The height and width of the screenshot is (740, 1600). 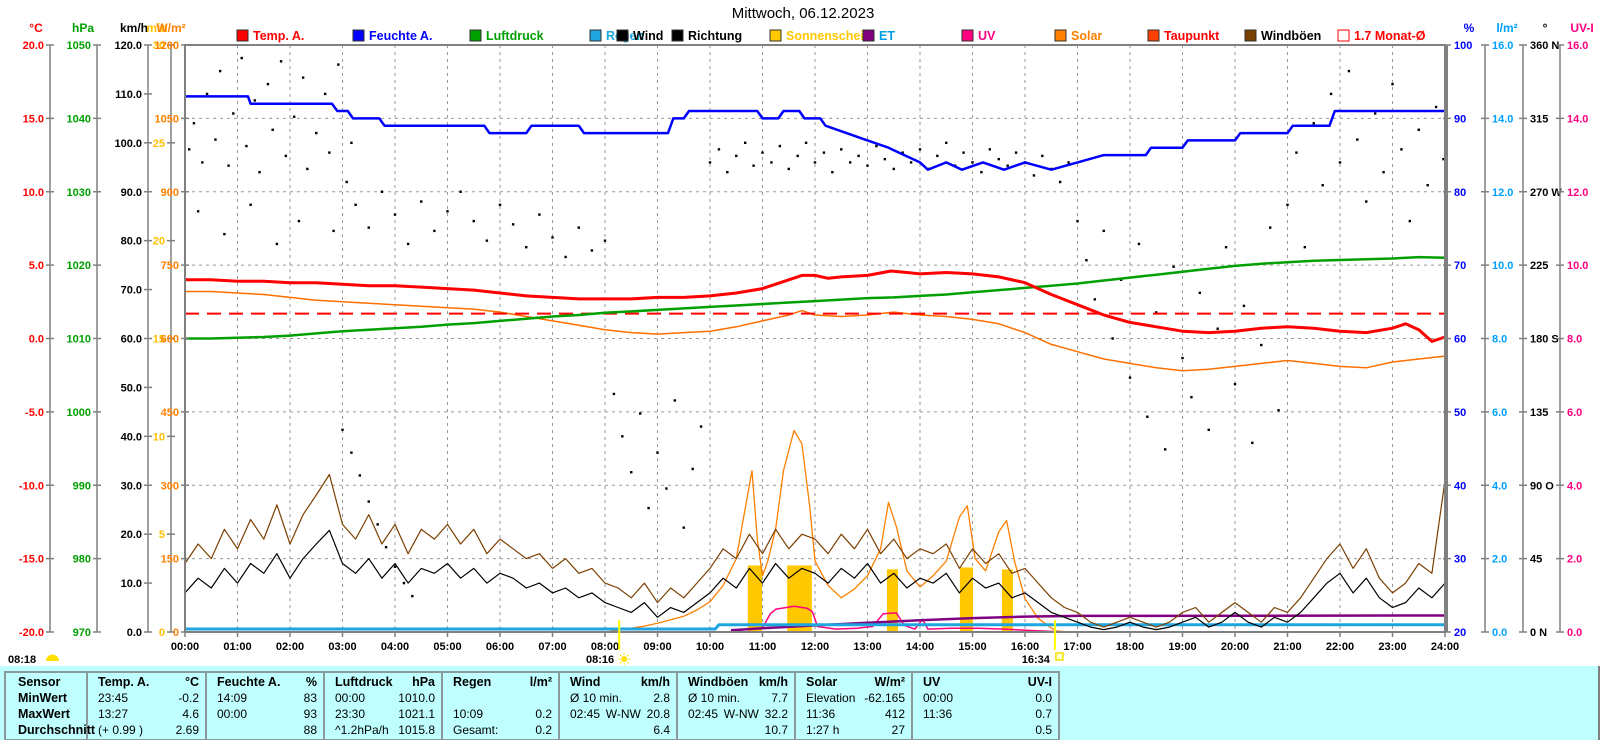 I want to click on table-cell: ^1.2hPa/h 1015.8, so click(x=383, y=730).